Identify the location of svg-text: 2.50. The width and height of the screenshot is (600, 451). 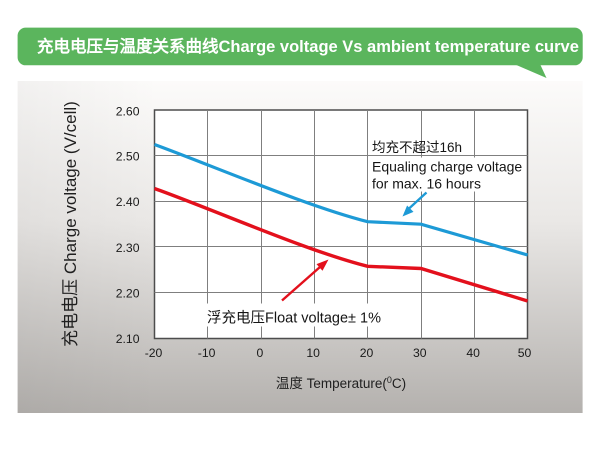
(128, 157).